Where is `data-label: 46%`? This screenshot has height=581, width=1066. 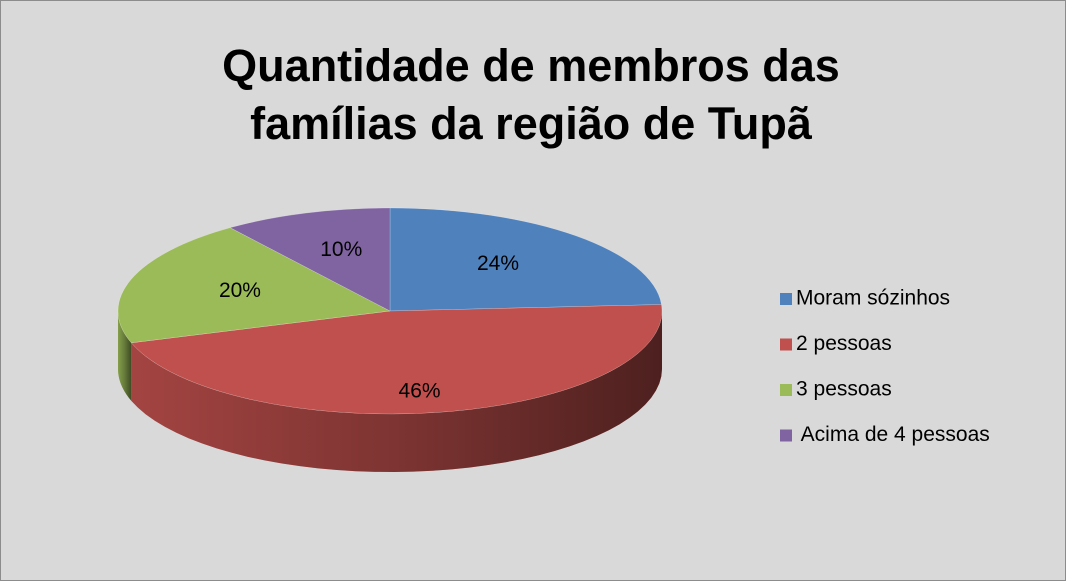 data-label: 46% is located at coordinates (420, 390).